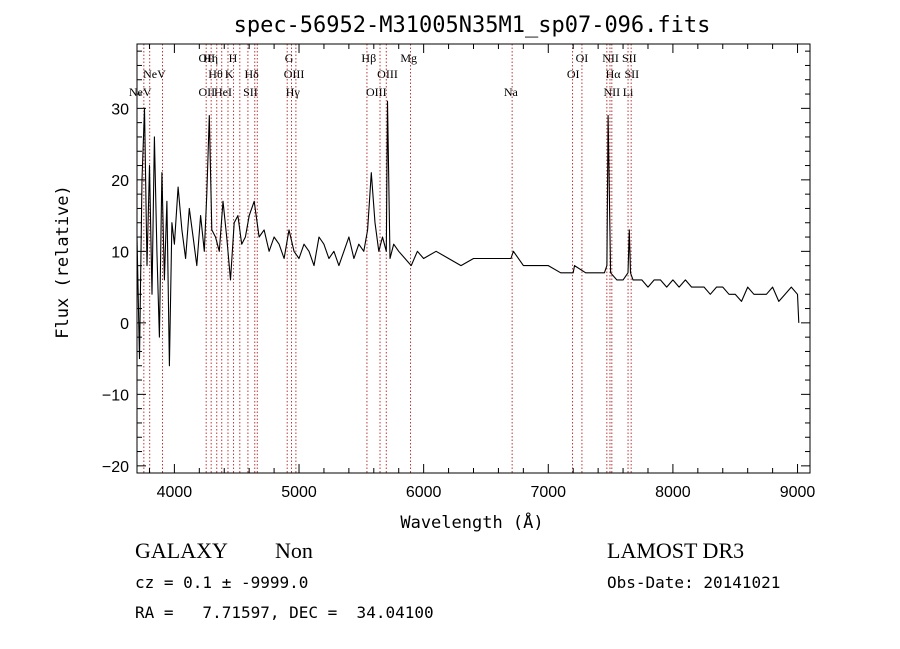 This screenshot has height=649, width=900. What do you see at coordinates (175, 492) in the screenshot?
I see `x-tick-label: 4000` at bounding box center [175, 492].